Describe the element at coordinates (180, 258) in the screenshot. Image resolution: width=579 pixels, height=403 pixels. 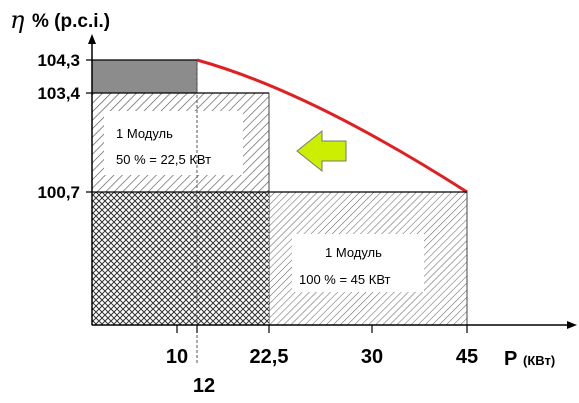
I see `box-overlap` at that location.